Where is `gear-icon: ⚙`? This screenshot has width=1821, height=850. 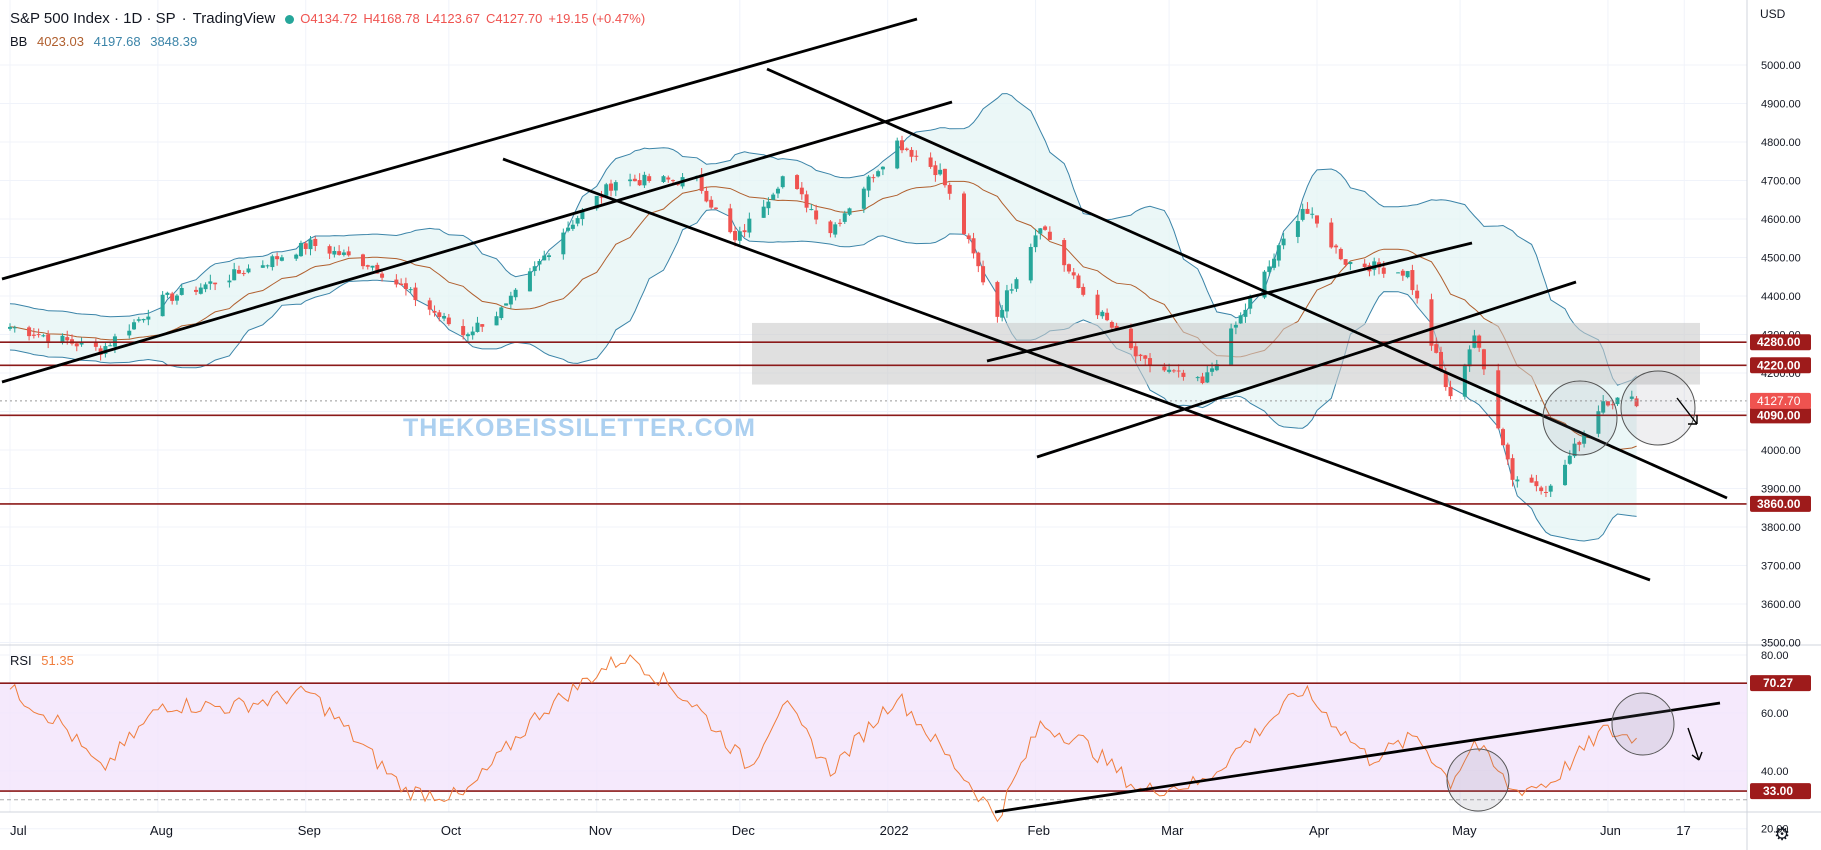 gear-icon: ⚙ is located at coordinates (1782, 834).